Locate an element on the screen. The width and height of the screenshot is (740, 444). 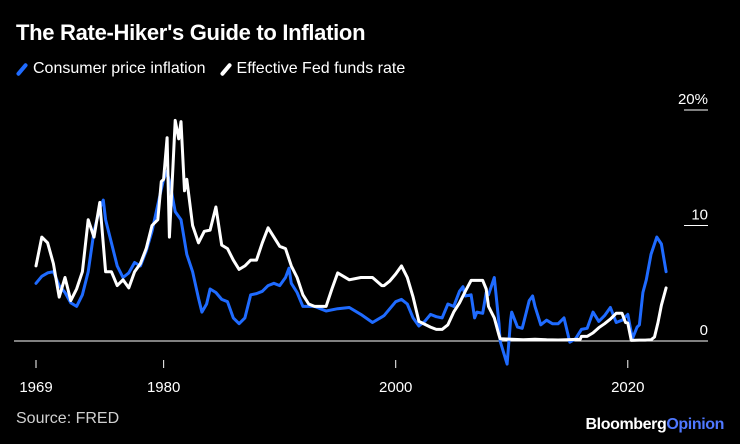
chart-title: The Rate-Hiker's Guide to Inflation is located at coordinates (191, 32).